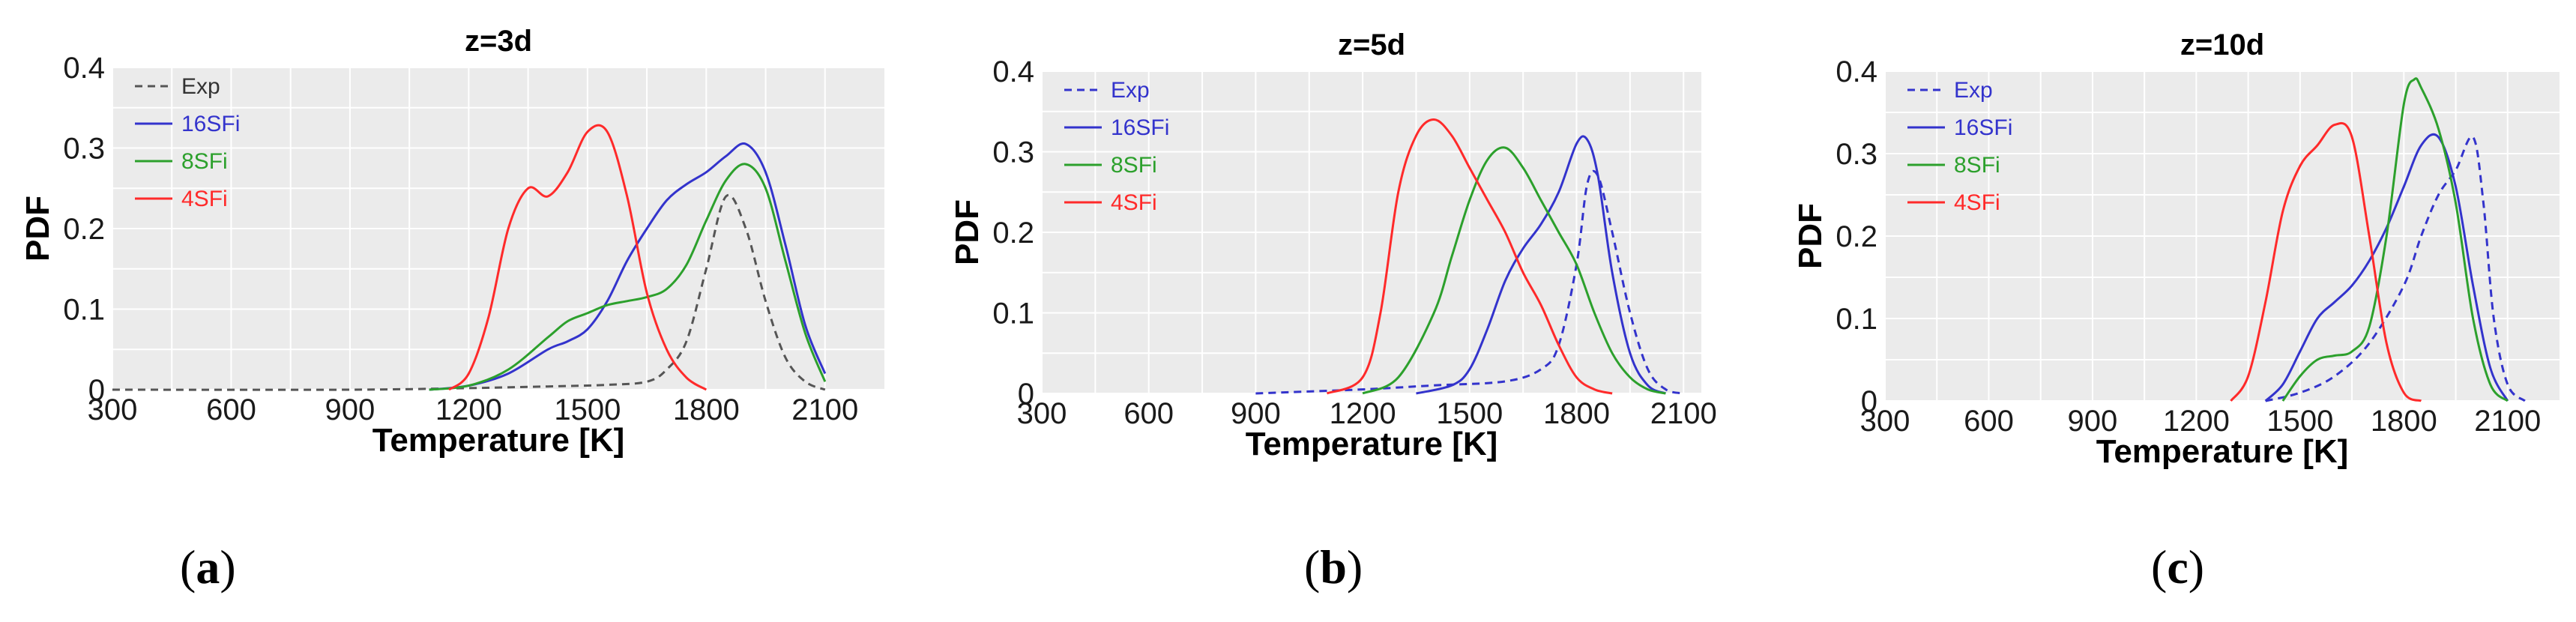 This screenshot has height=622, width=2576. What do you see at coordinates (498, 41) in the screenshot?
I see `chart-title: z=3d` at bounding box center [498, 41].